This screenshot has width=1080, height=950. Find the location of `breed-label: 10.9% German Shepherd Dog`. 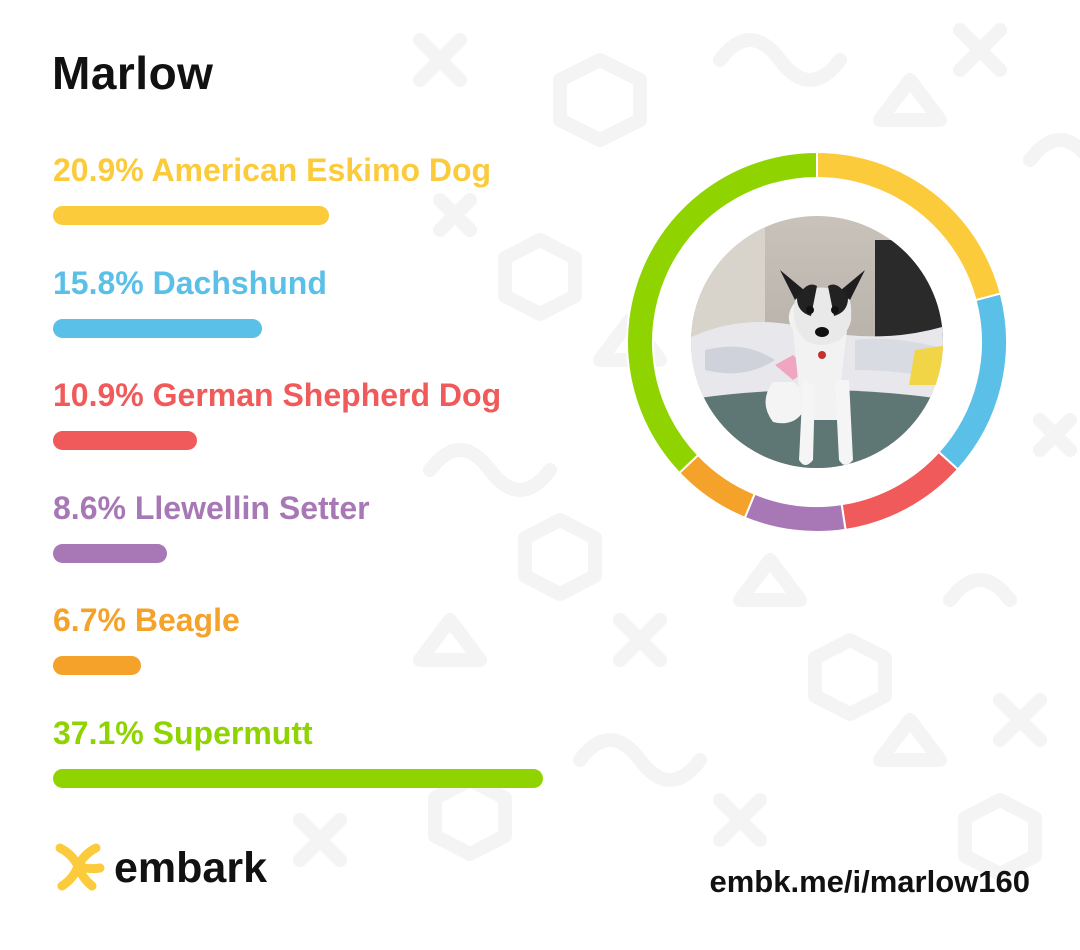

breed-label: 10.9% German Shepherd Dog is located at coordinates (277, 395).